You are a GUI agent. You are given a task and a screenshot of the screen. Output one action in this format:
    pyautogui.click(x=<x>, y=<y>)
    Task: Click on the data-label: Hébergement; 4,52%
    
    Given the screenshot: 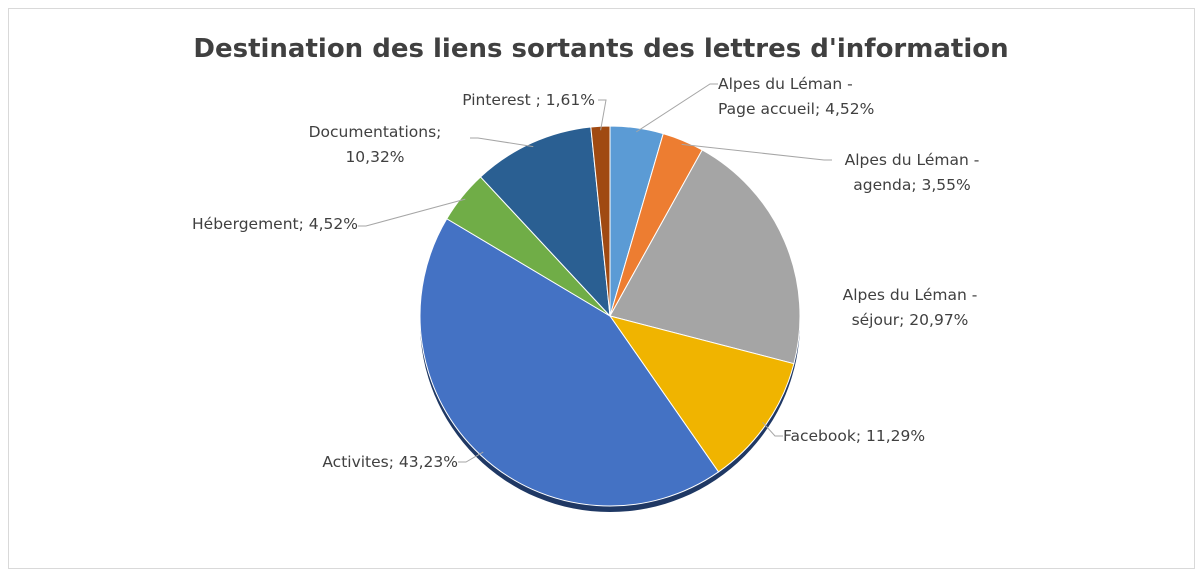 What is the action you would take?
    pyautogui.click(x=275, y=224)
    